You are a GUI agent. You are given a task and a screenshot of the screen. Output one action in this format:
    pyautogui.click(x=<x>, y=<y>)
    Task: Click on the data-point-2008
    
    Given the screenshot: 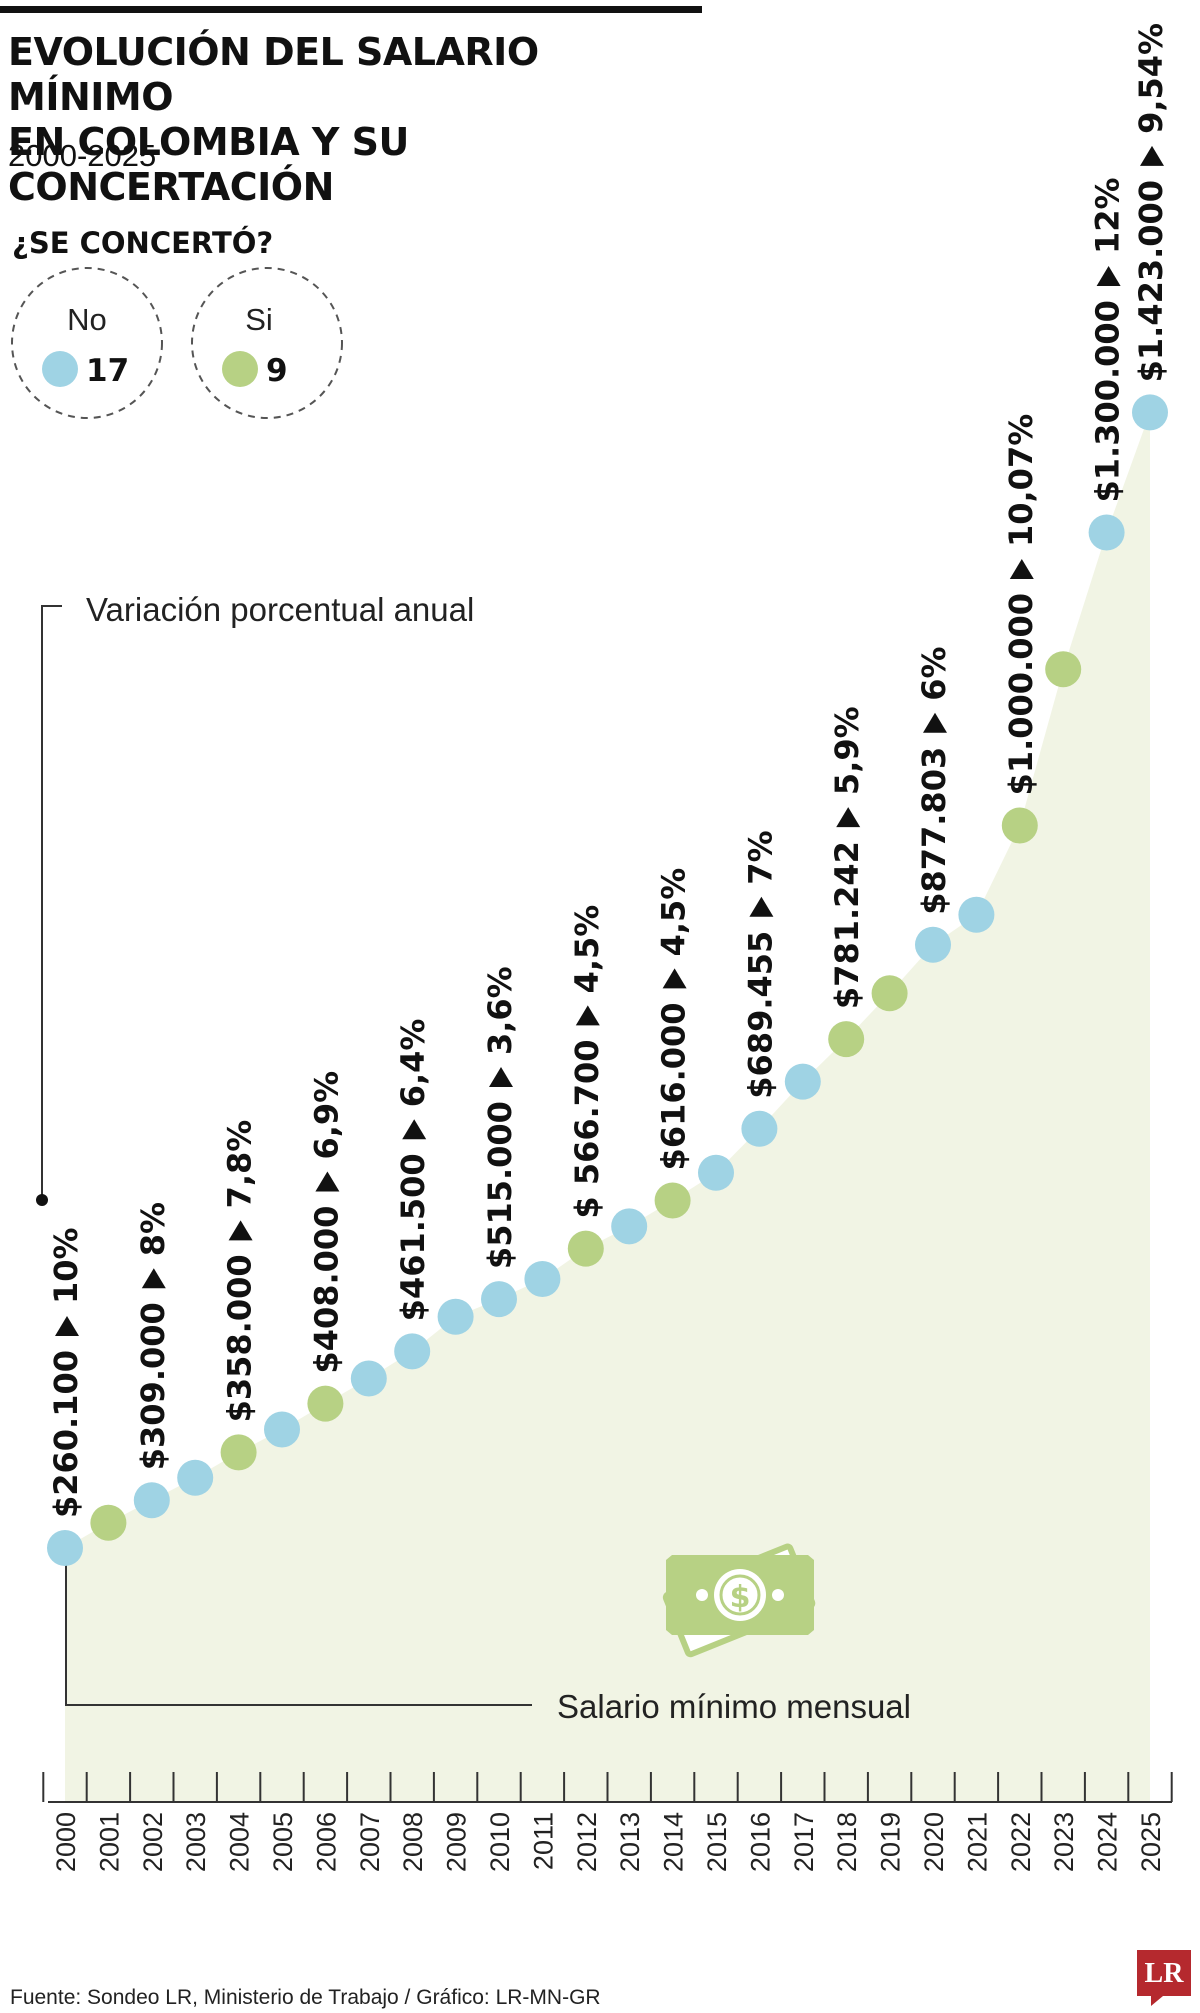 What is the action you would take?
    pyautogui.click(x=412, y=1351)
    